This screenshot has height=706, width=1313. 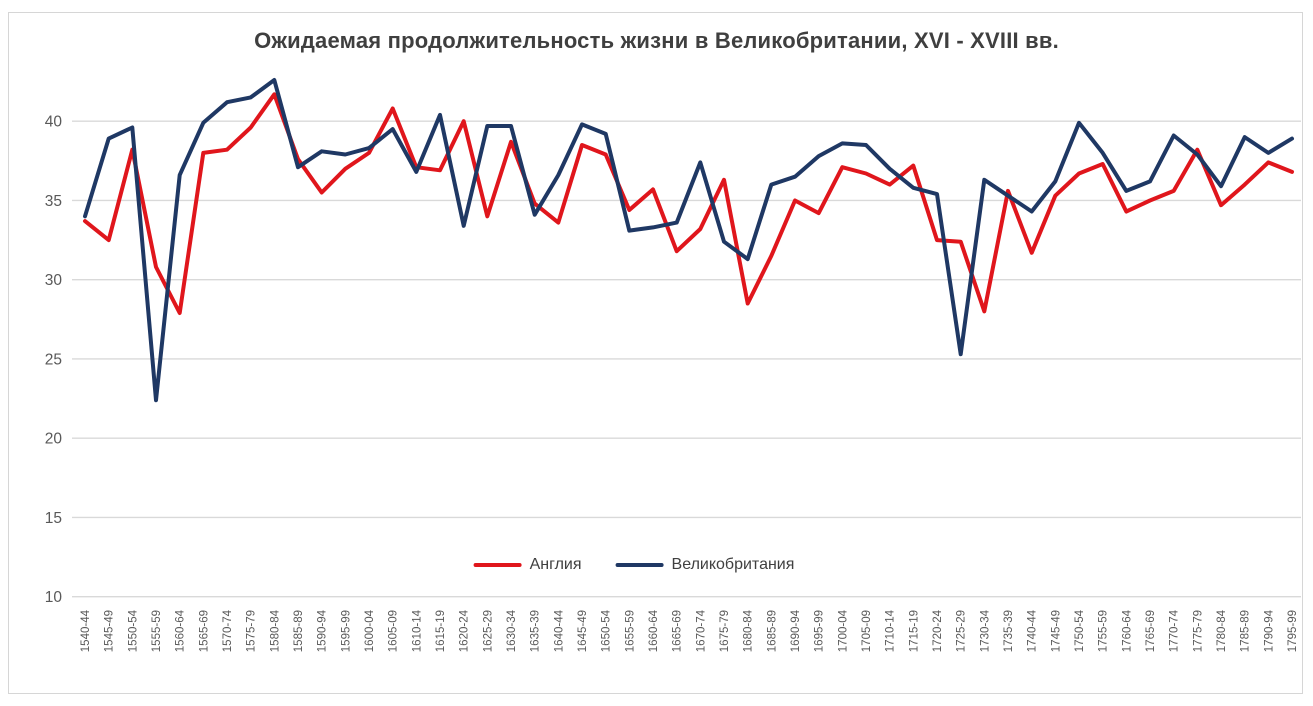 What do you see at coordinates (54, 597) in the screenshot?
I see `y-tick-label: 10` at bounding box center [54, 597].